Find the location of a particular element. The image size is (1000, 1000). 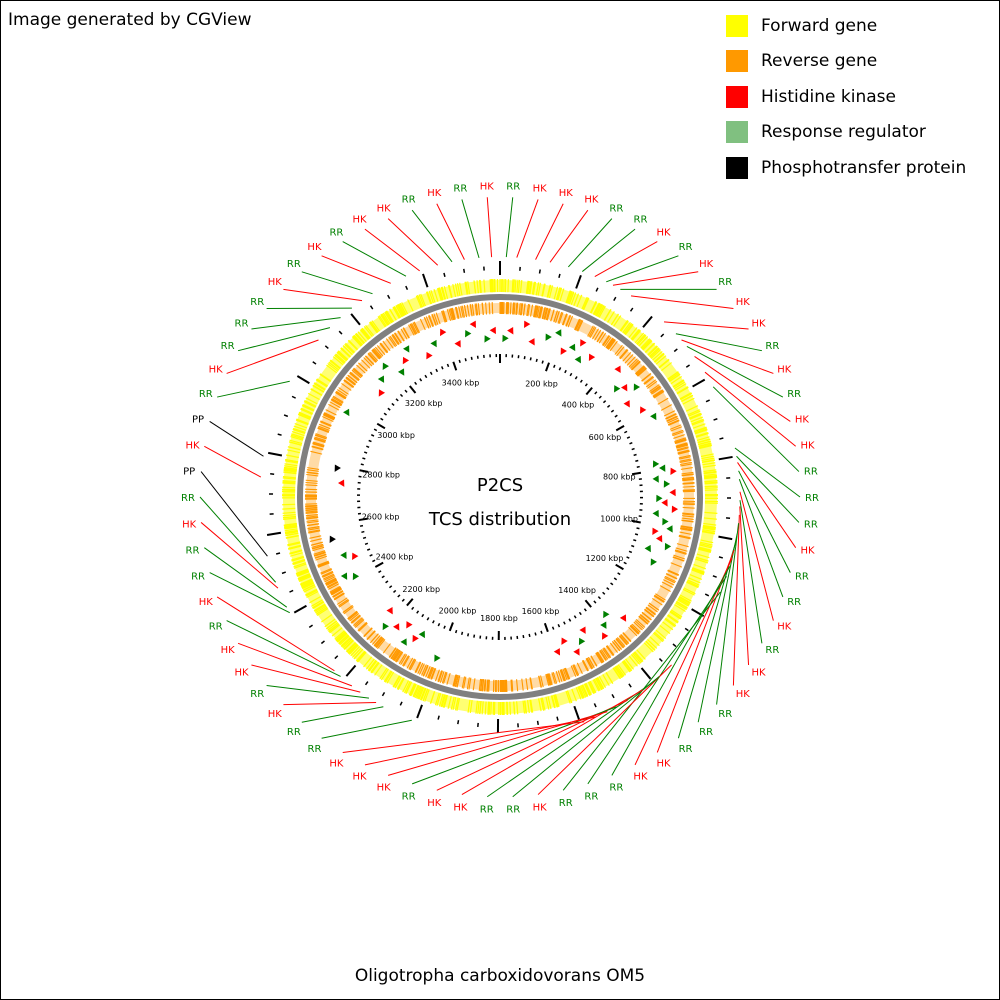

legend-swatch-response-regulator is located at coordinates (737, 132).